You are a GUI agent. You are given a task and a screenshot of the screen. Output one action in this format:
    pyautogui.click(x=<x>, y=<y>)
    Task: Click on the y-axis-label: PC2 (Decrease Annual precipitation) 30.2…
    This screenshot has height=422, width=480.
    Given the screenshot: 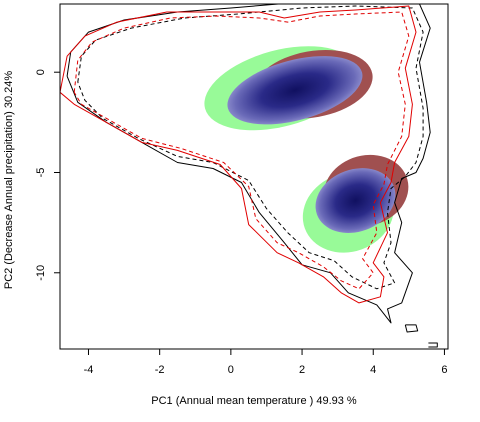 What is the action you would take?
    pyautogui.click(x=9, y=180)
    